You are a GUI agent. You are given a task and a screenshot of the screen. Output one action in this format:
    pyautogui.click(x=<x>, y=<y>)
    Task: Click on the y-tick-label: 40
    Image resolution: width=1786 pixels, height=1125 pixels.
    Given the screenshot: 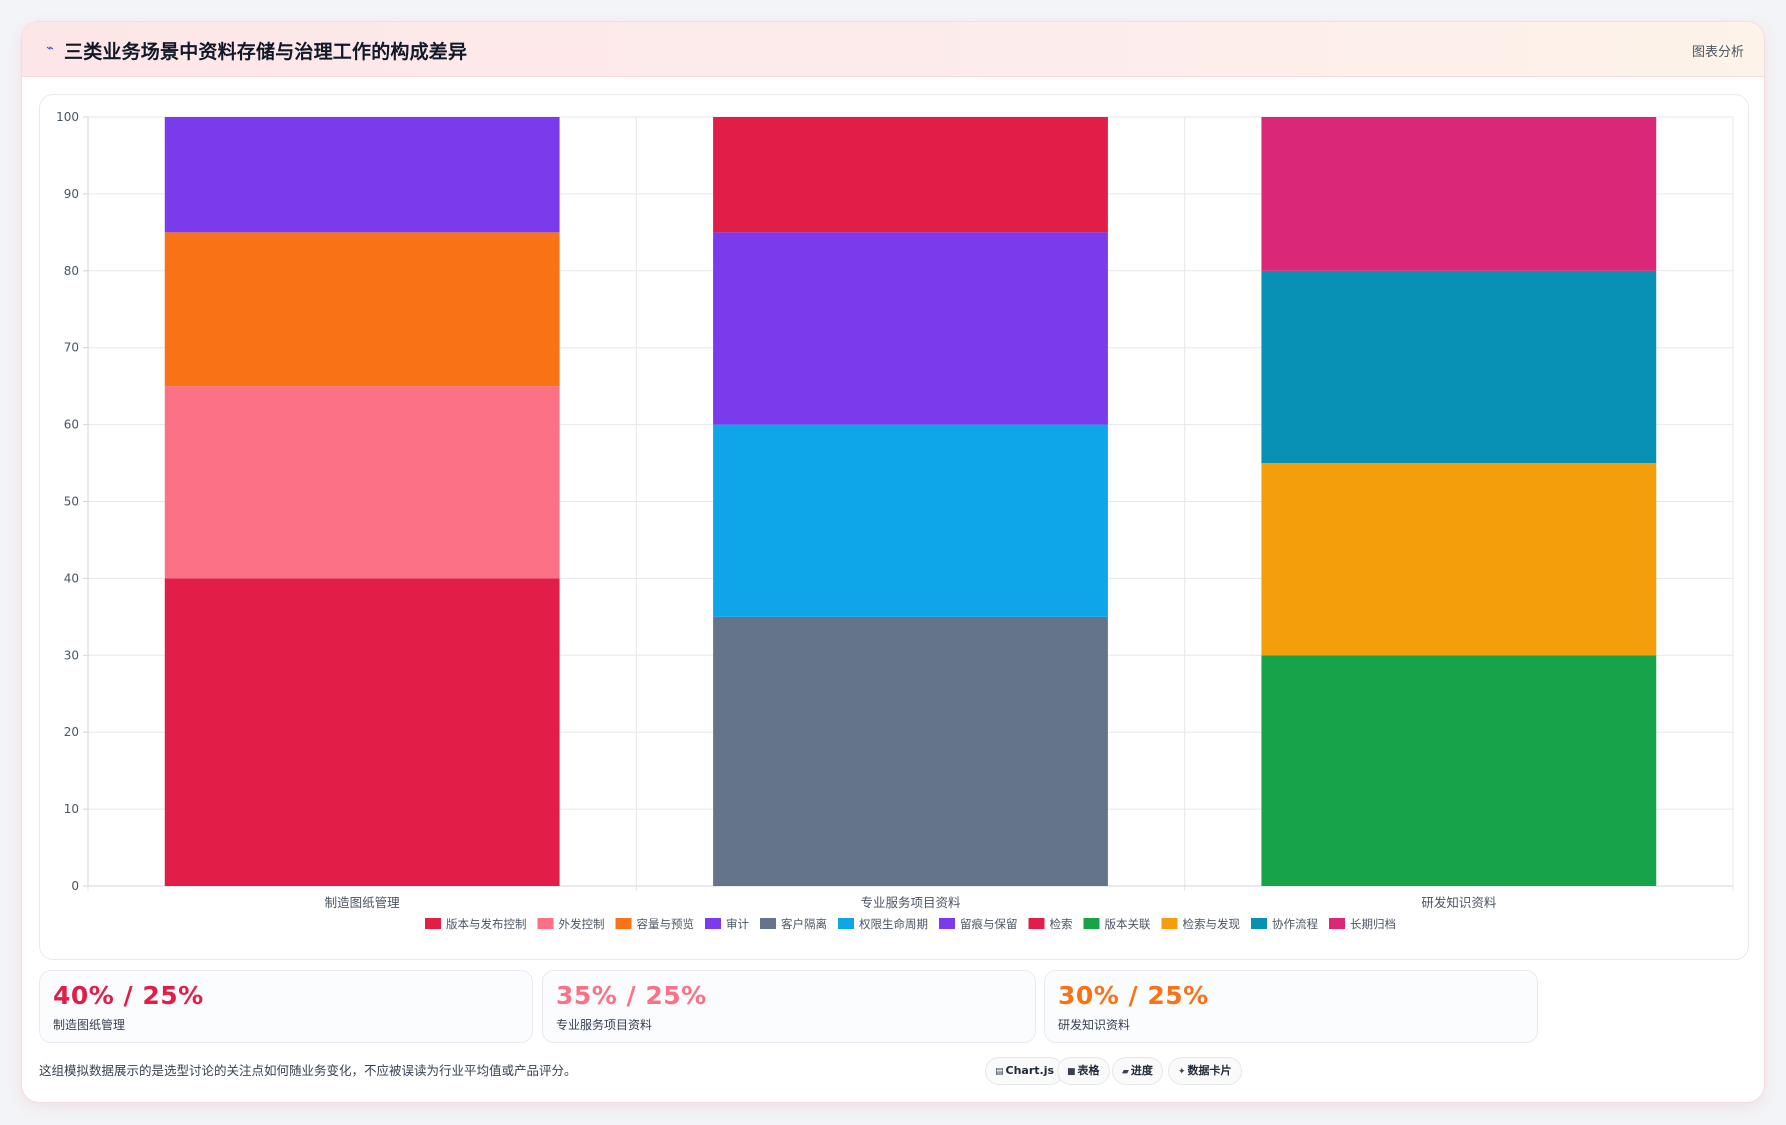 What is the action you would take?
    pyautogui.click(x=71, y=578)
    